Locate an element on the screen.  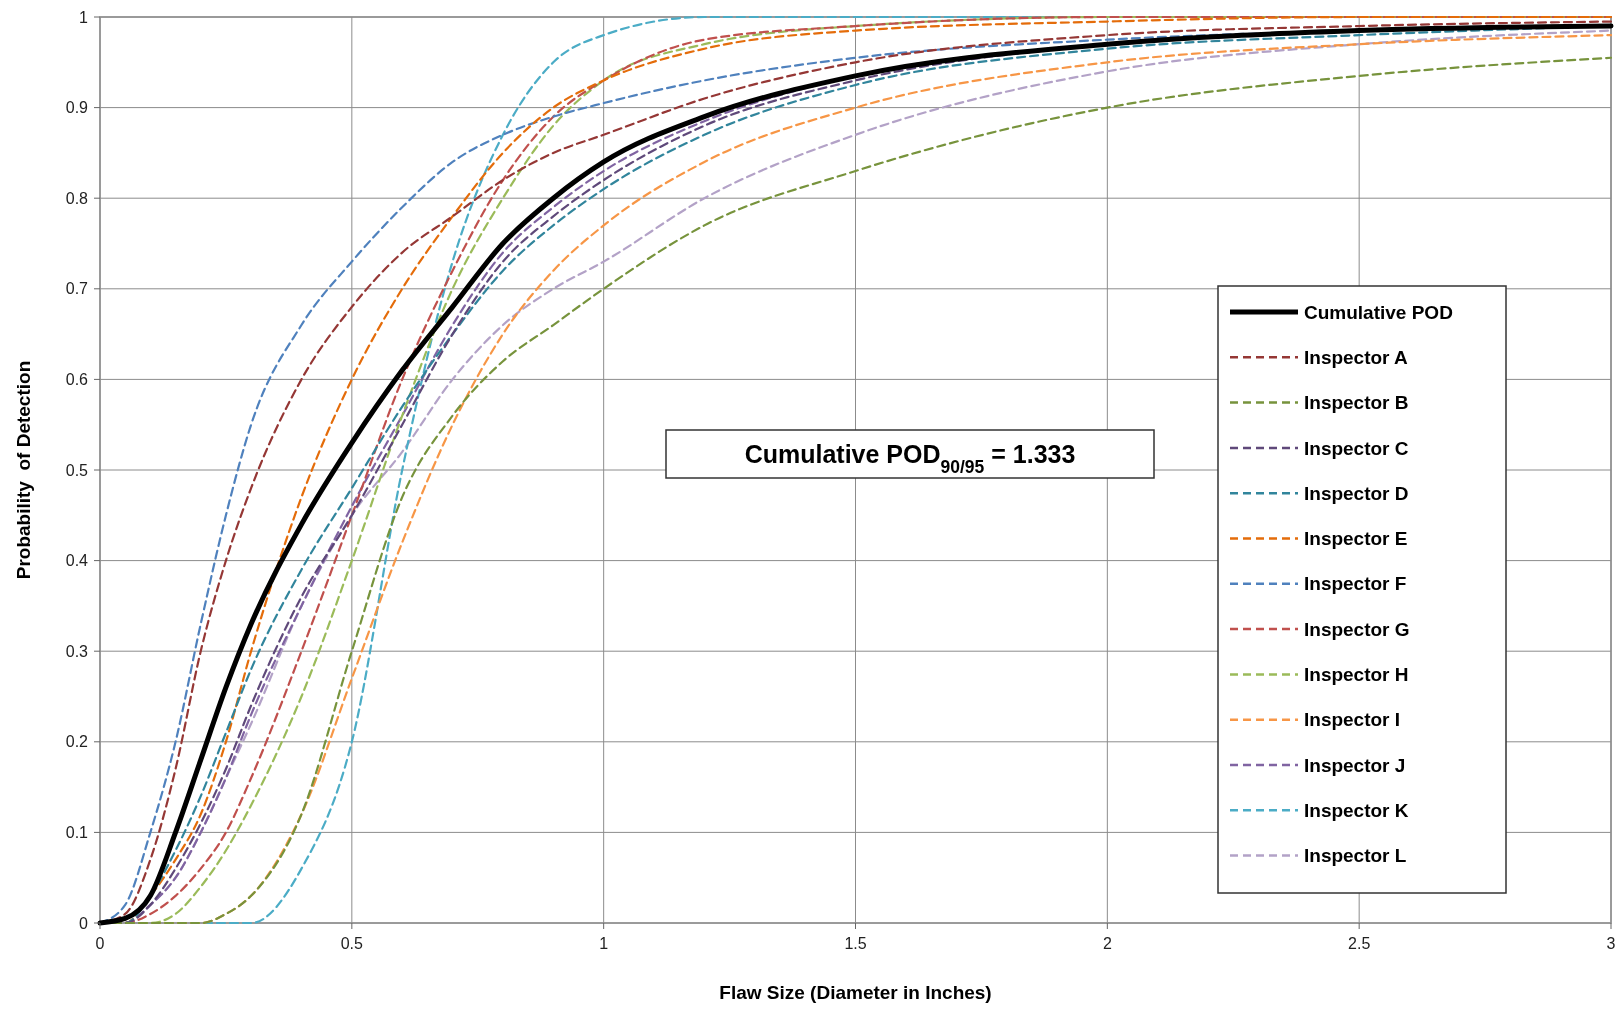
legend-label: Inspector G is located at coordinates (1357, 629).